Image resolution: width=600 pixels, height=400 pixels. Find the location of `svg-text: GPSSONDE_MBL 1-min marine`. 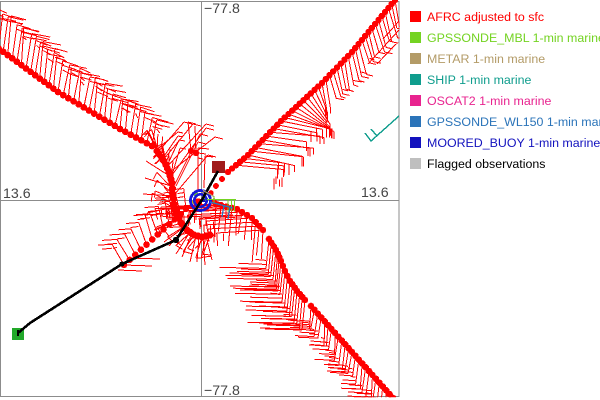

svg-text: GPSSONDE_MBL 1-min marine is located at coordinates (513, 38).